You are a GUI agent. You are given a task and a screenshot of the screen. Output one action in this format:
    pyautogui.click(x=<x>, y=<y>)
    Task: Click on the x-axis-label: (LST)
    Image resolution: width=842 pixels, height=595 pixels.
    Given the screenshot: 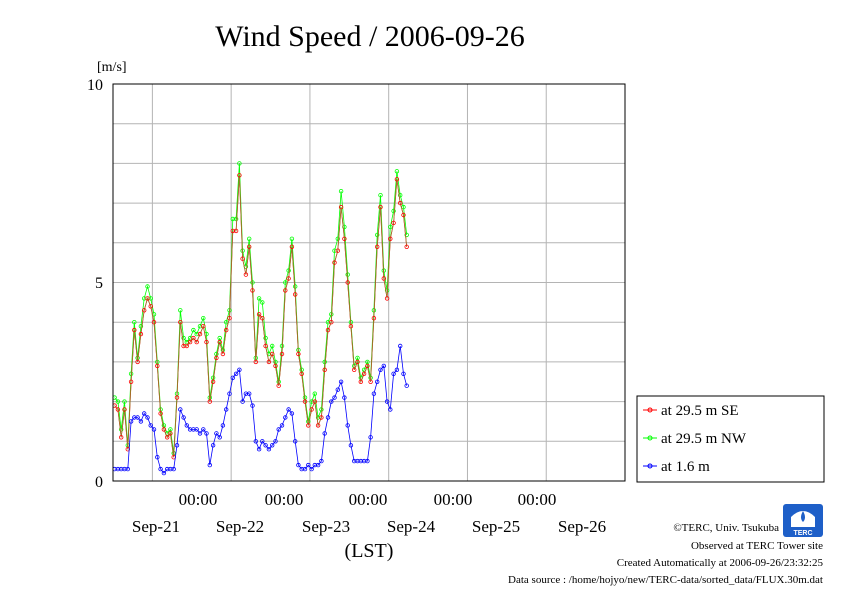 What is the action you would take?
    pyautogui.click(x=369, y=551)
    